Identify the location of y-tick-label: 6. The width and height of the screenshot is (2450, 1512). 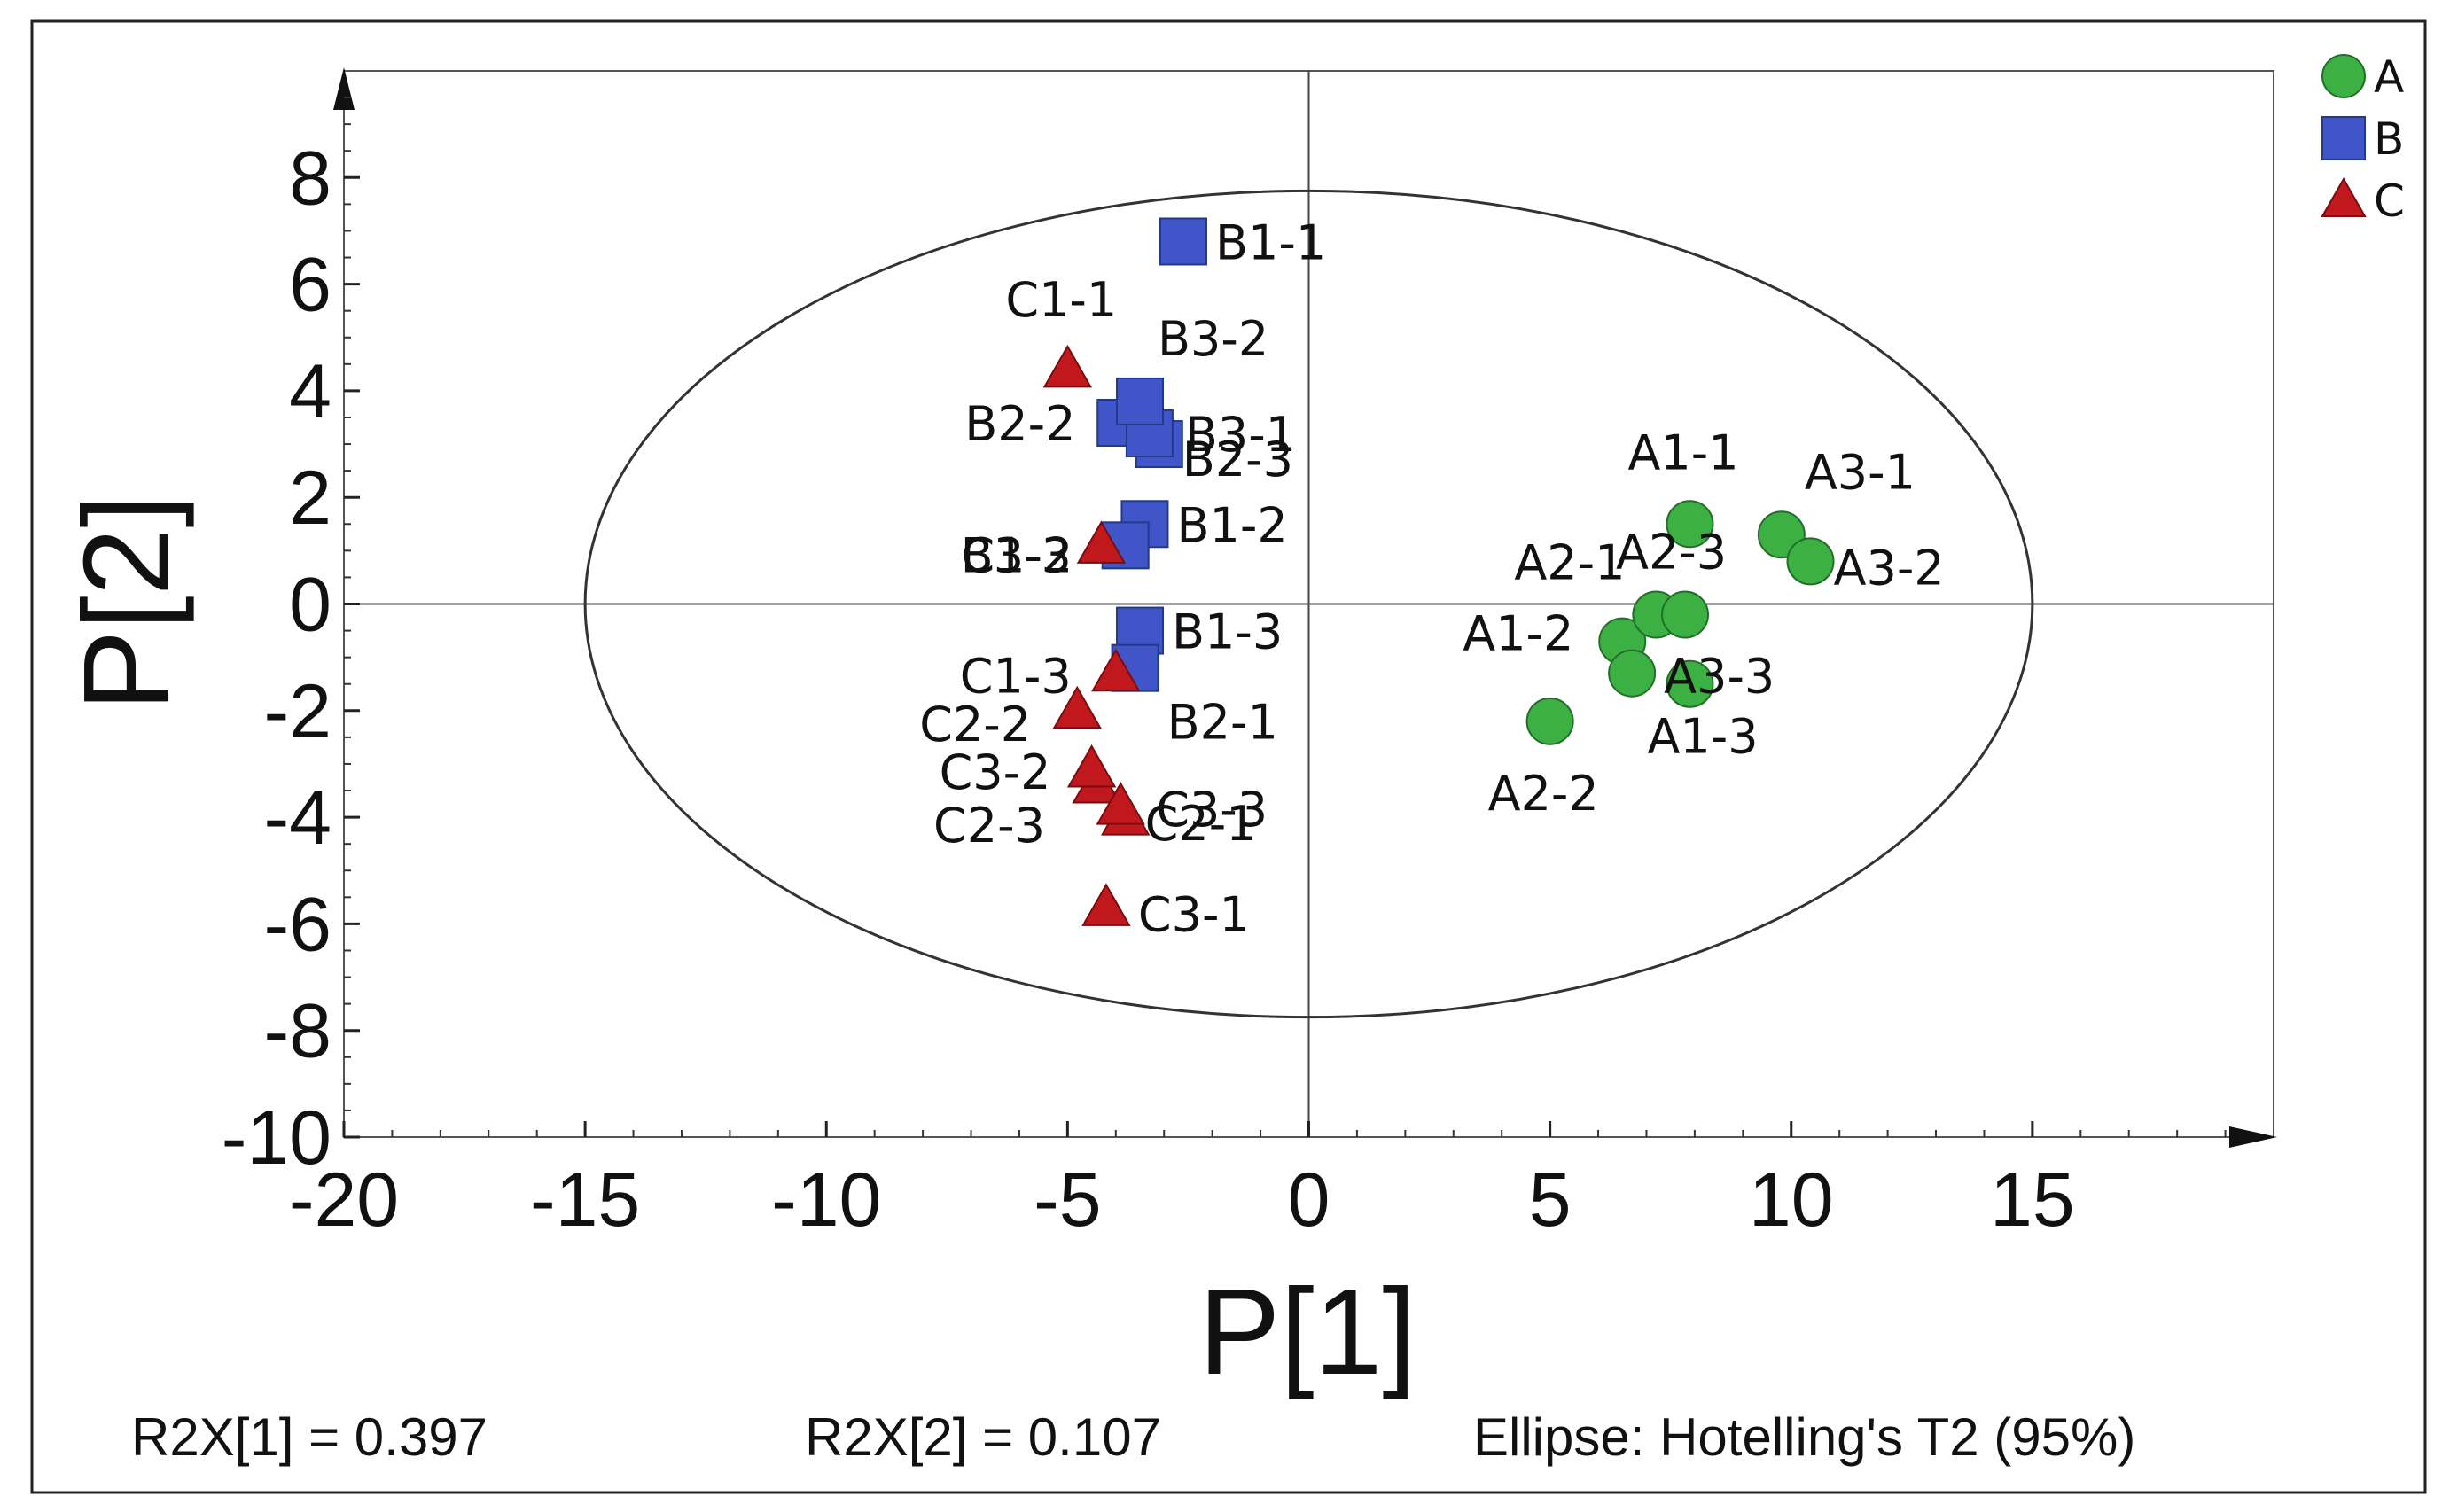
(310, 285).